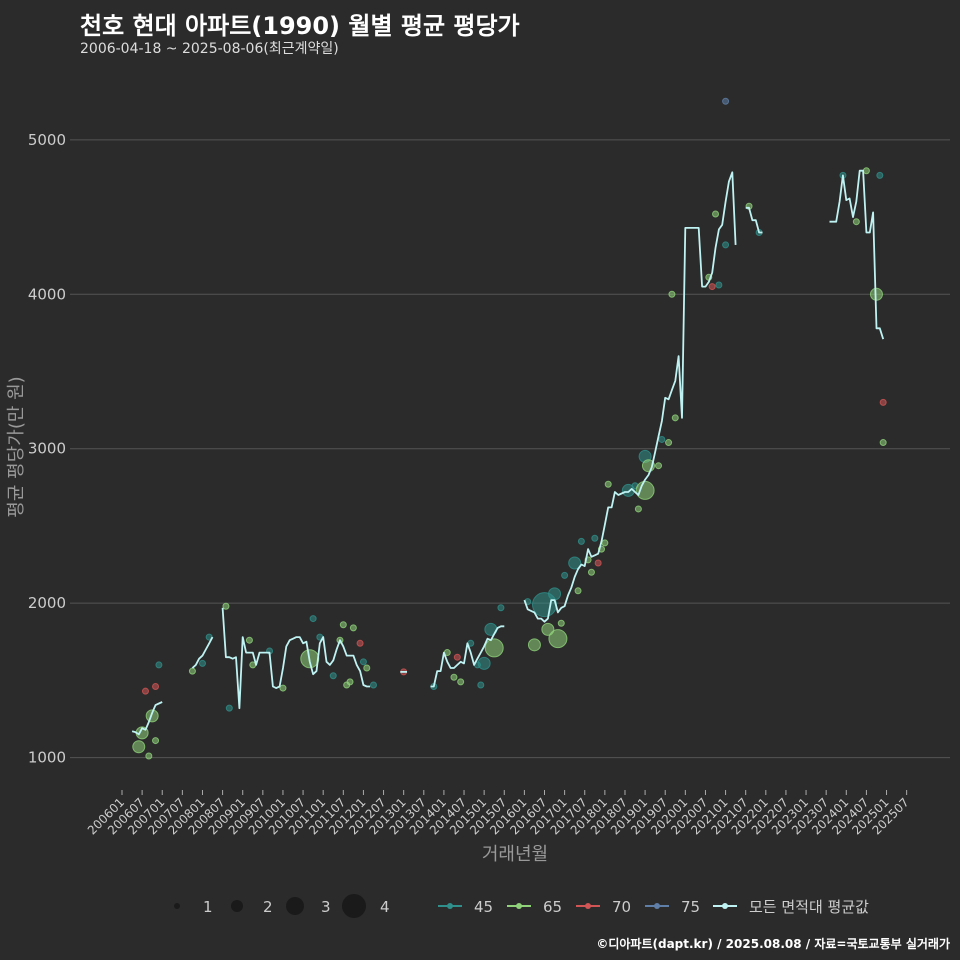 The height and width of the screenshot is (960, 960). I want to click on chart-subtitle: 2006-04-18 ~ 2025-08-06(최근계약일), so click(209, 49).